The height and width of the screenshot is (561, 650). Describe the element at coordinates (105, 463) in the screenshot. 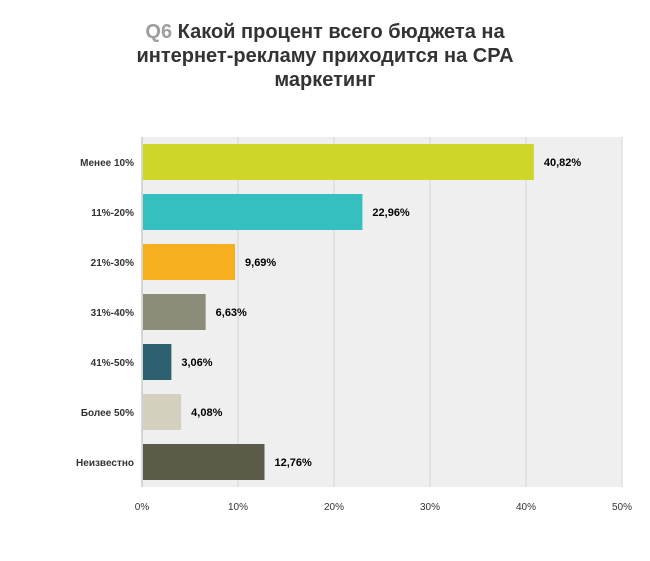

I see `category-label: Неизвестно` at that location.